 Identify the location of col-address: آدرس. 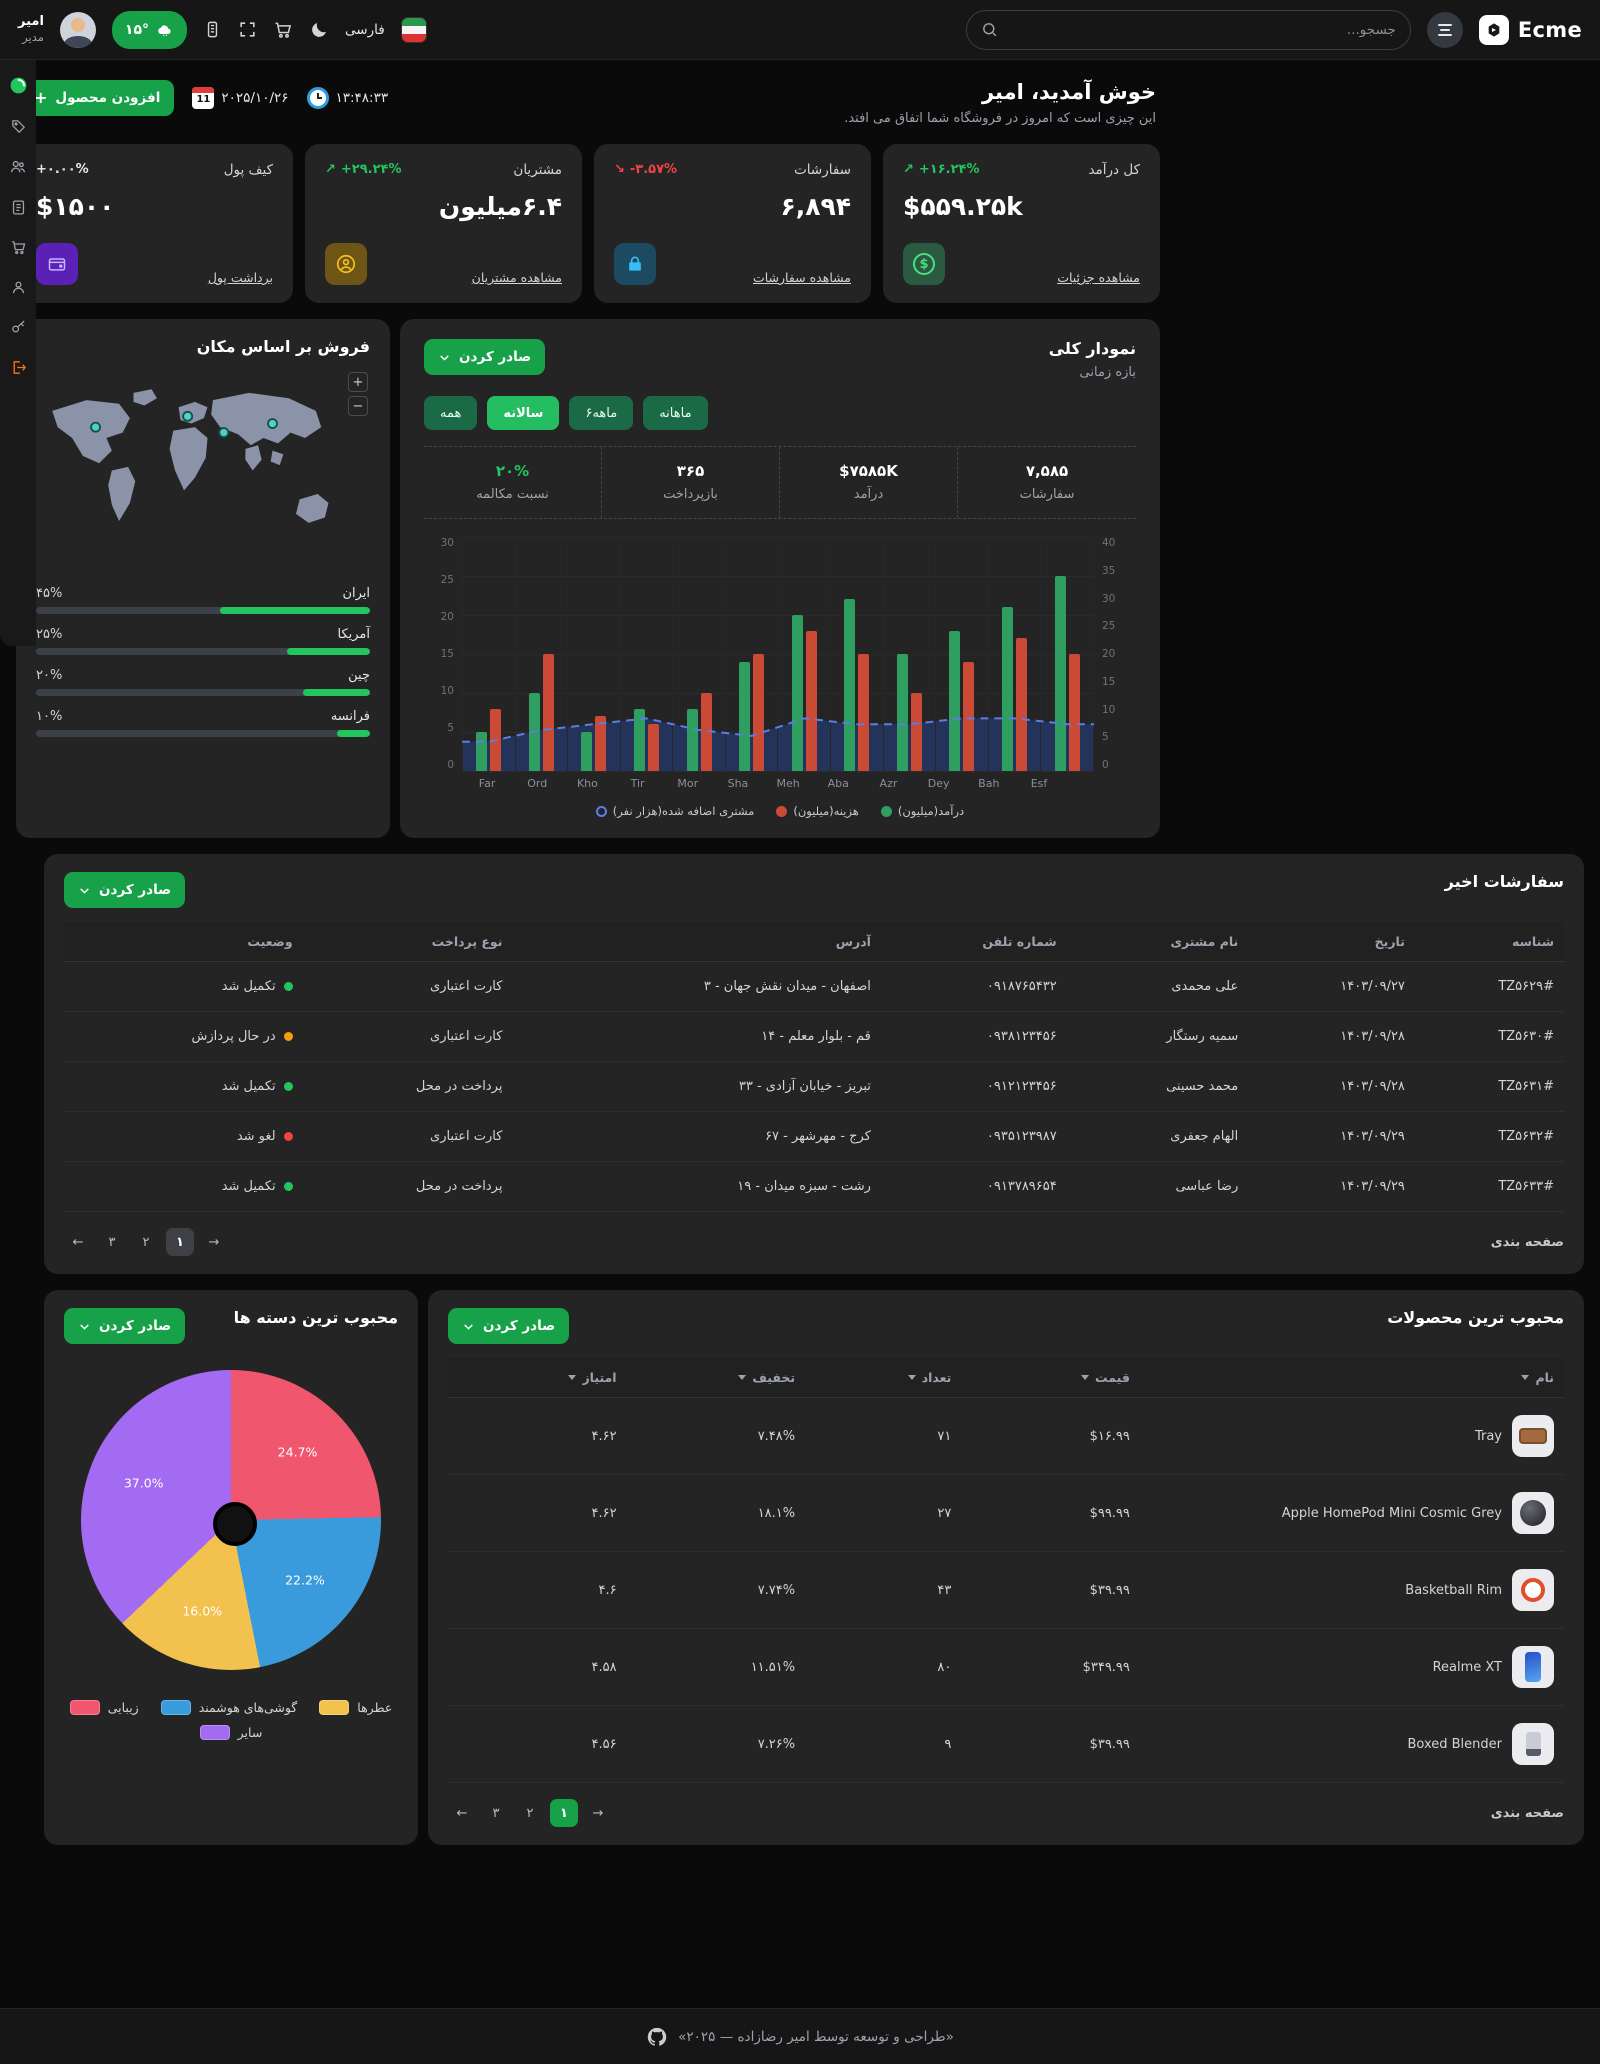
(696, 942).